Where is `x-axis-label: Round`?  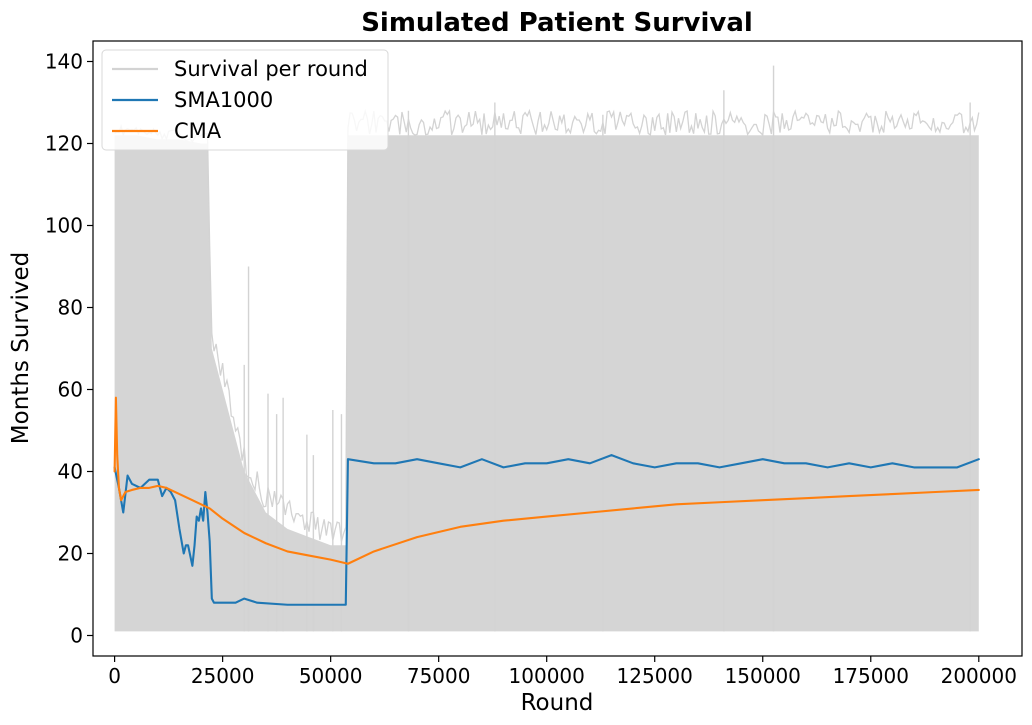 x-axis-label: Round is located at coordinates (557, 703).